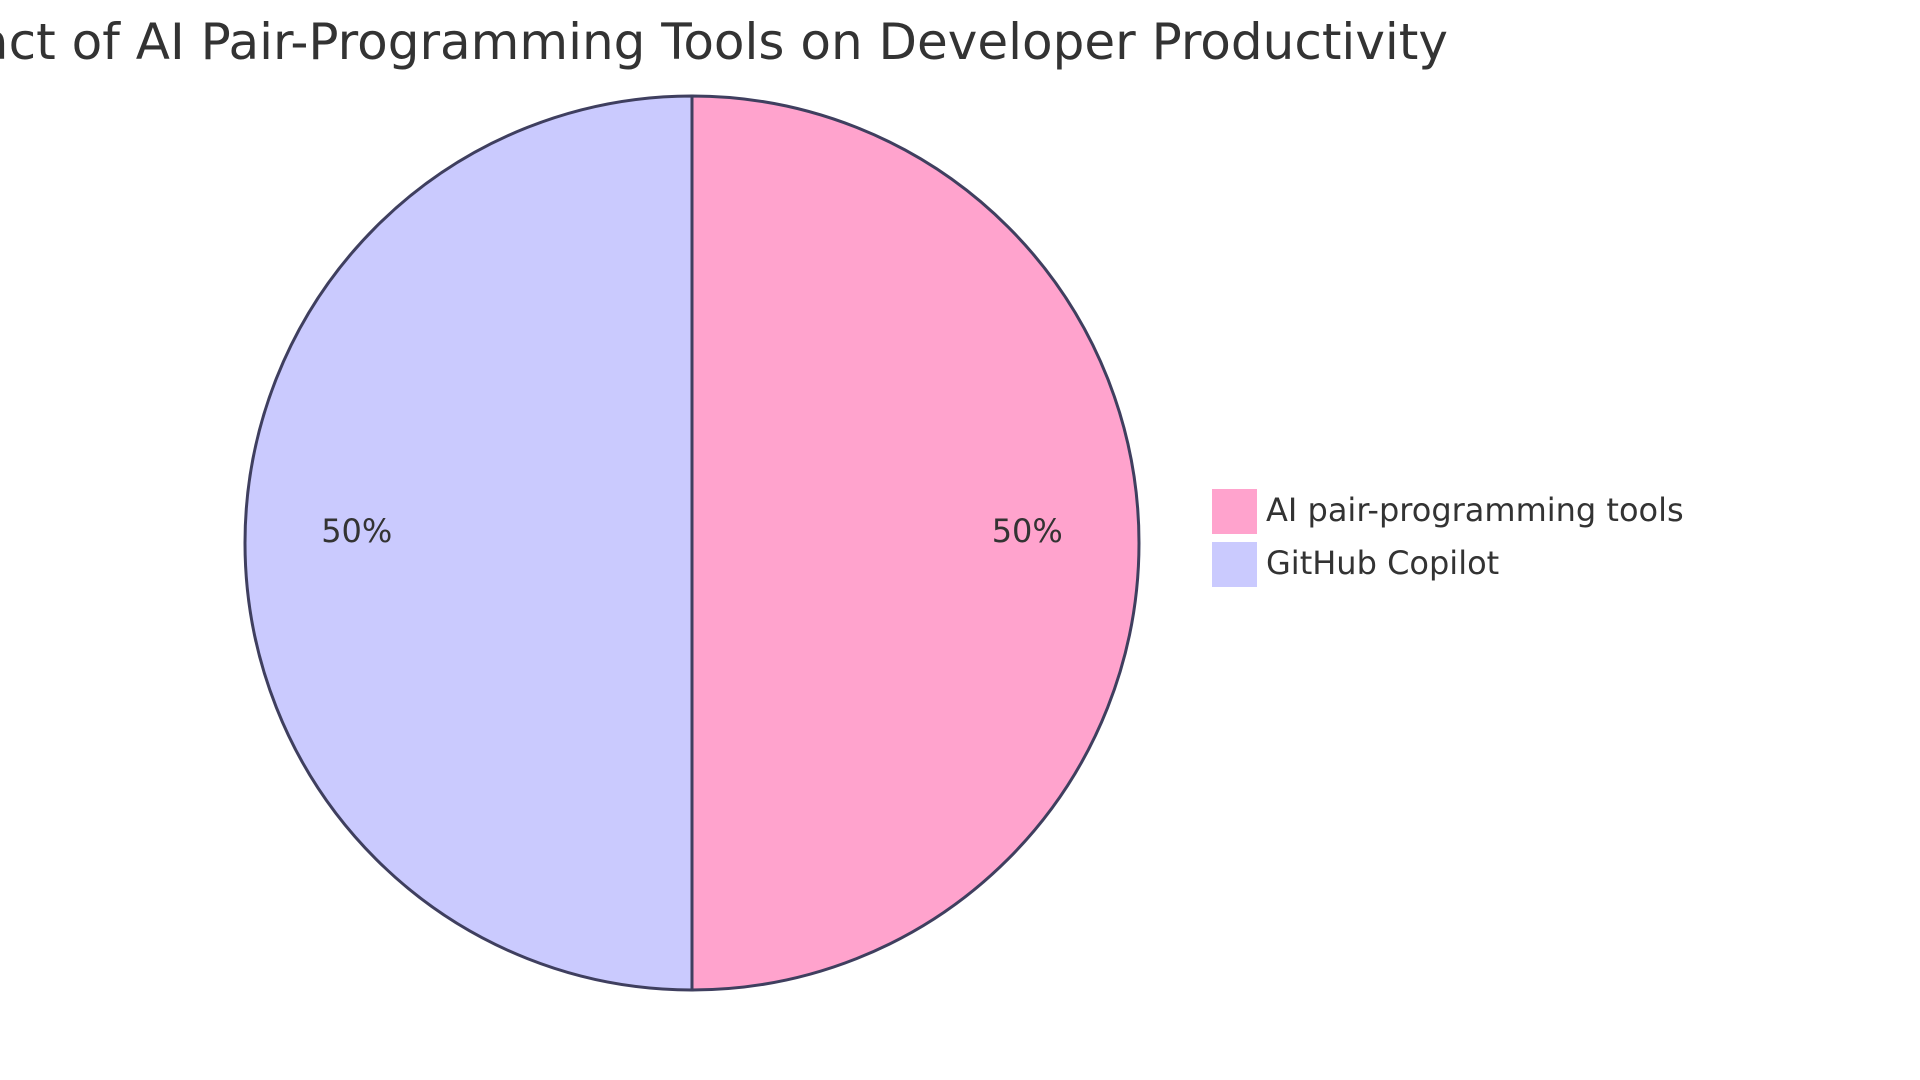 The height and width of the screenshot is (1080, 1920). Describe the element at coordinates (692, 531) in the screenshot. I see `pie-slice-labels: 50% 50%` at that location.